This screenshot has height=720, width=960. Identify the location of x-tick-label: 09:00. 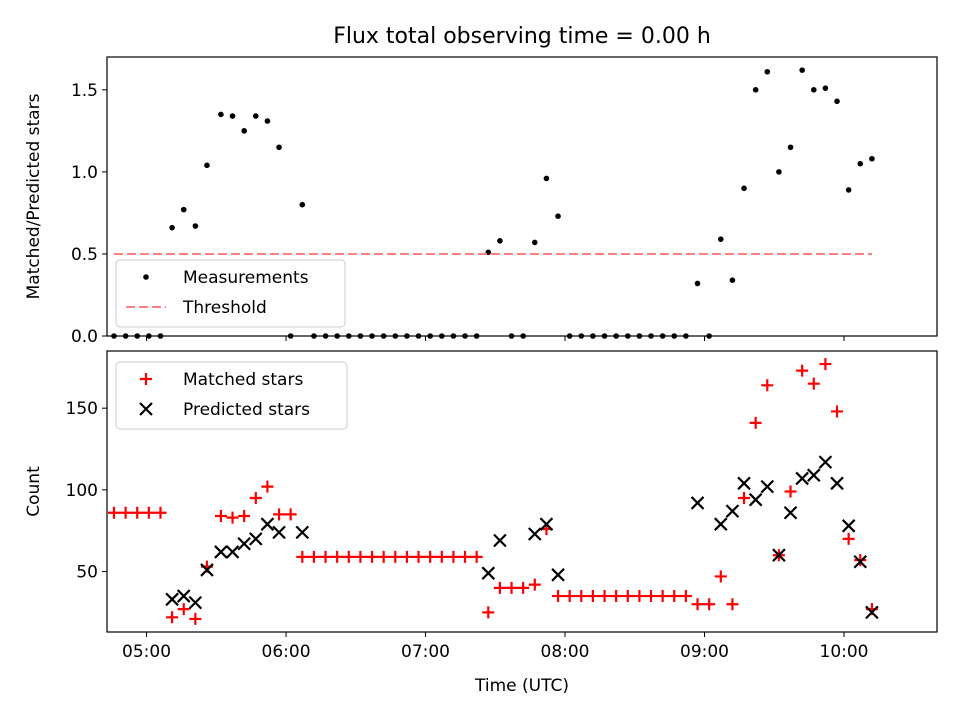
(704, 652).